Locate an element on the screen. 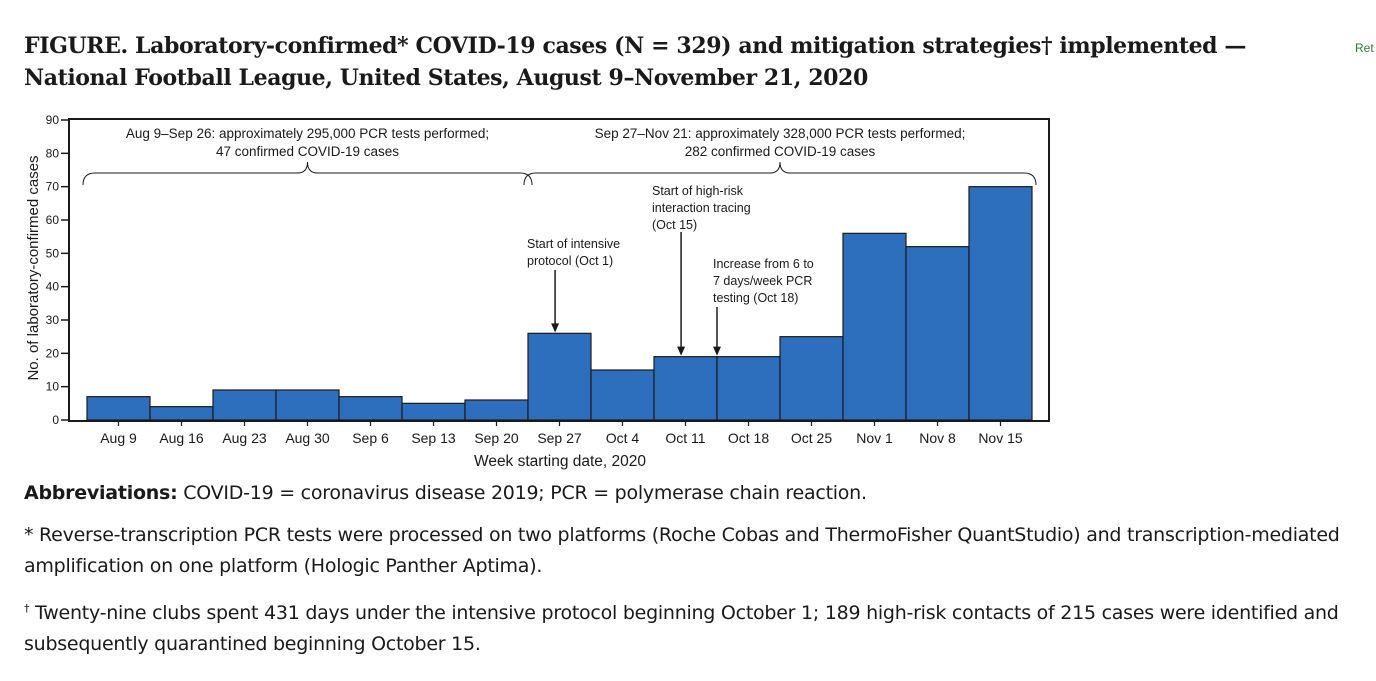  x-tick-label: Nov 1 is located at coordinates (874, 438).